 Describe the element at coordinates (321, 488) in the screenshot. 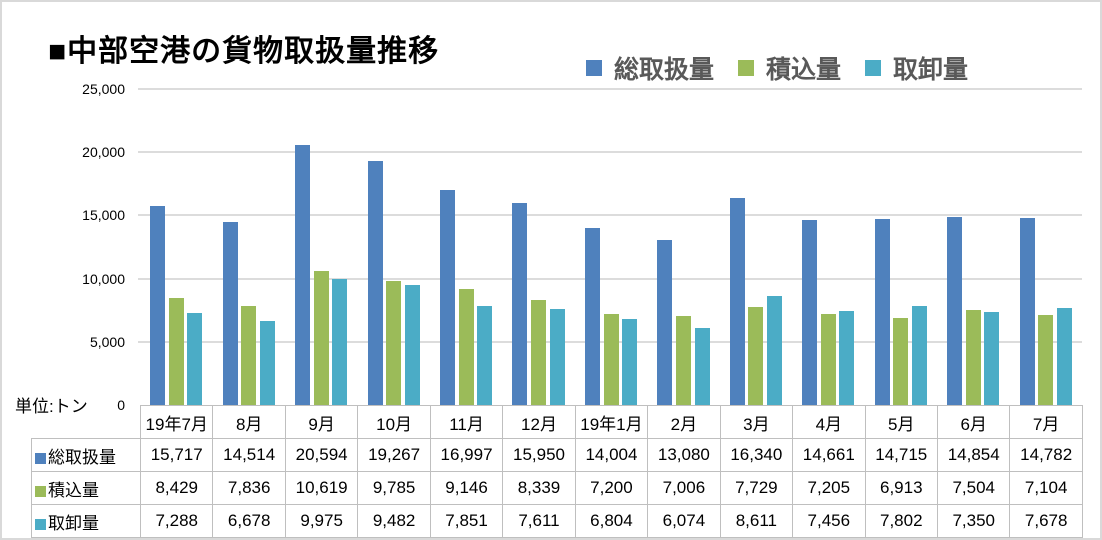

I see `cell-loading-9月: 10,619` at that location.